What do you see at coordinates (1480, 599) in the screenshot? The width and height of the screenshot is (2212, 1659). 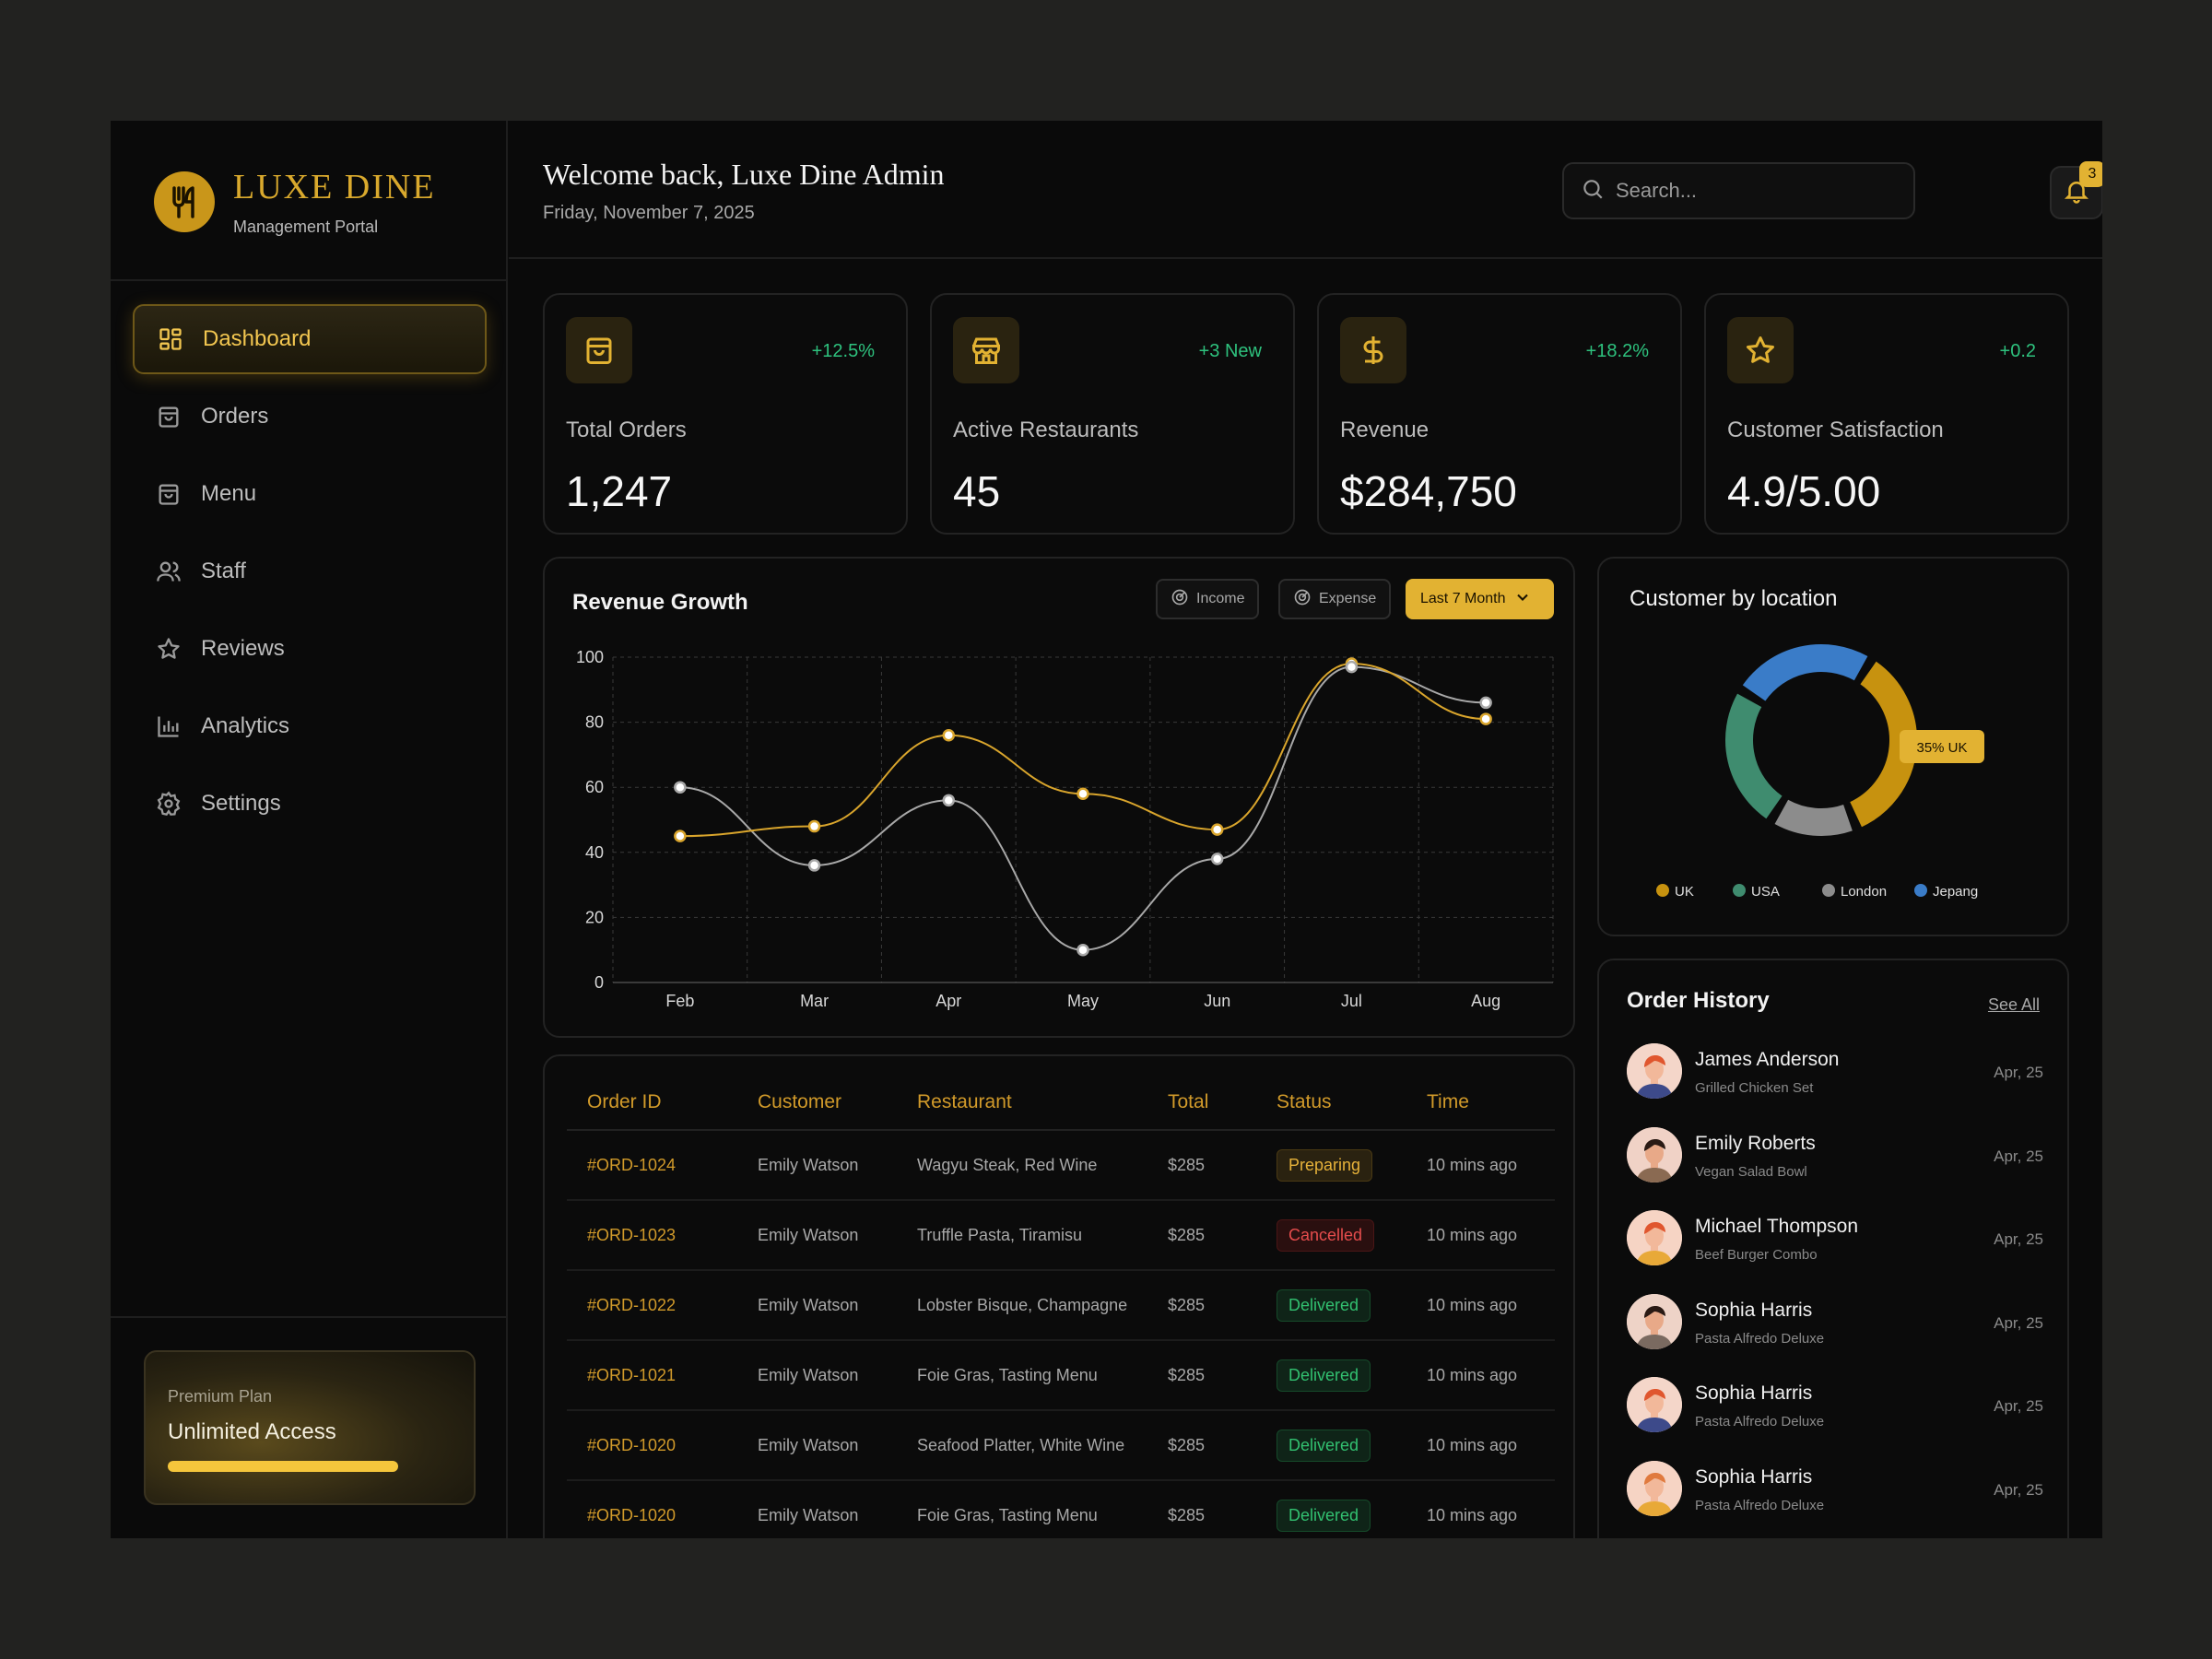 I see `range-dropdown: Last 7 Month` at bounding box center [1480, 599].